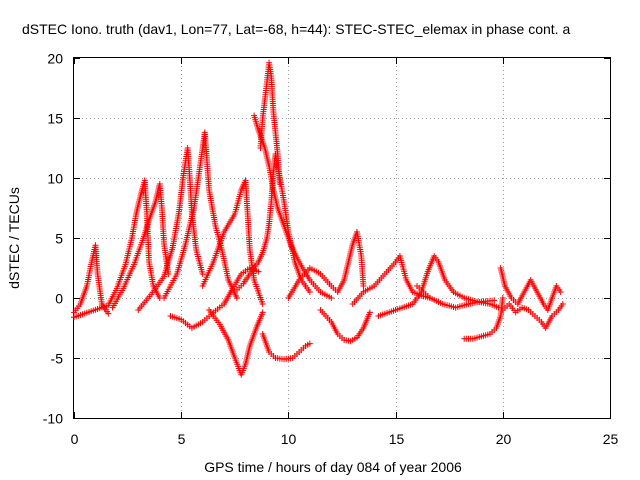 Image resolution: width=640 pixels, height=480 pixels. I want to click on y-tick-label: 0, so click(59, 299).